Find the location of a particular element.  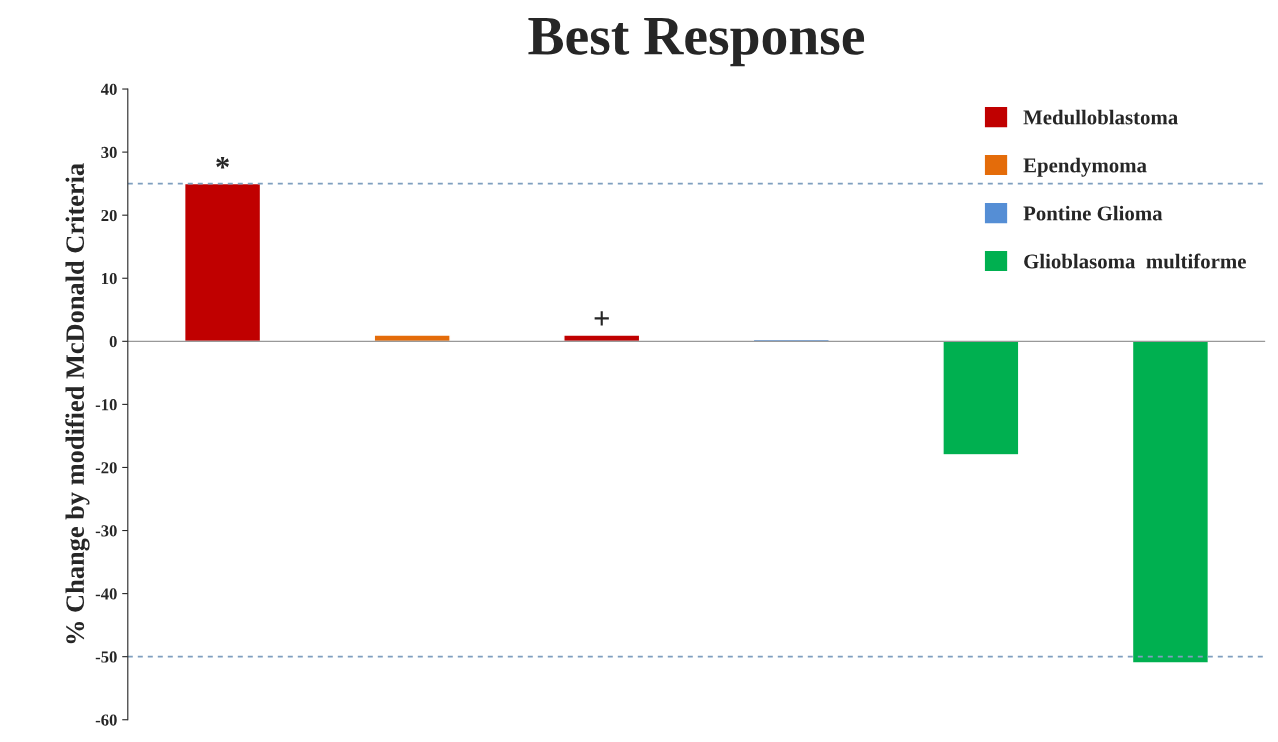

y-tick-label: -10 is located at coordinates (106, 405).